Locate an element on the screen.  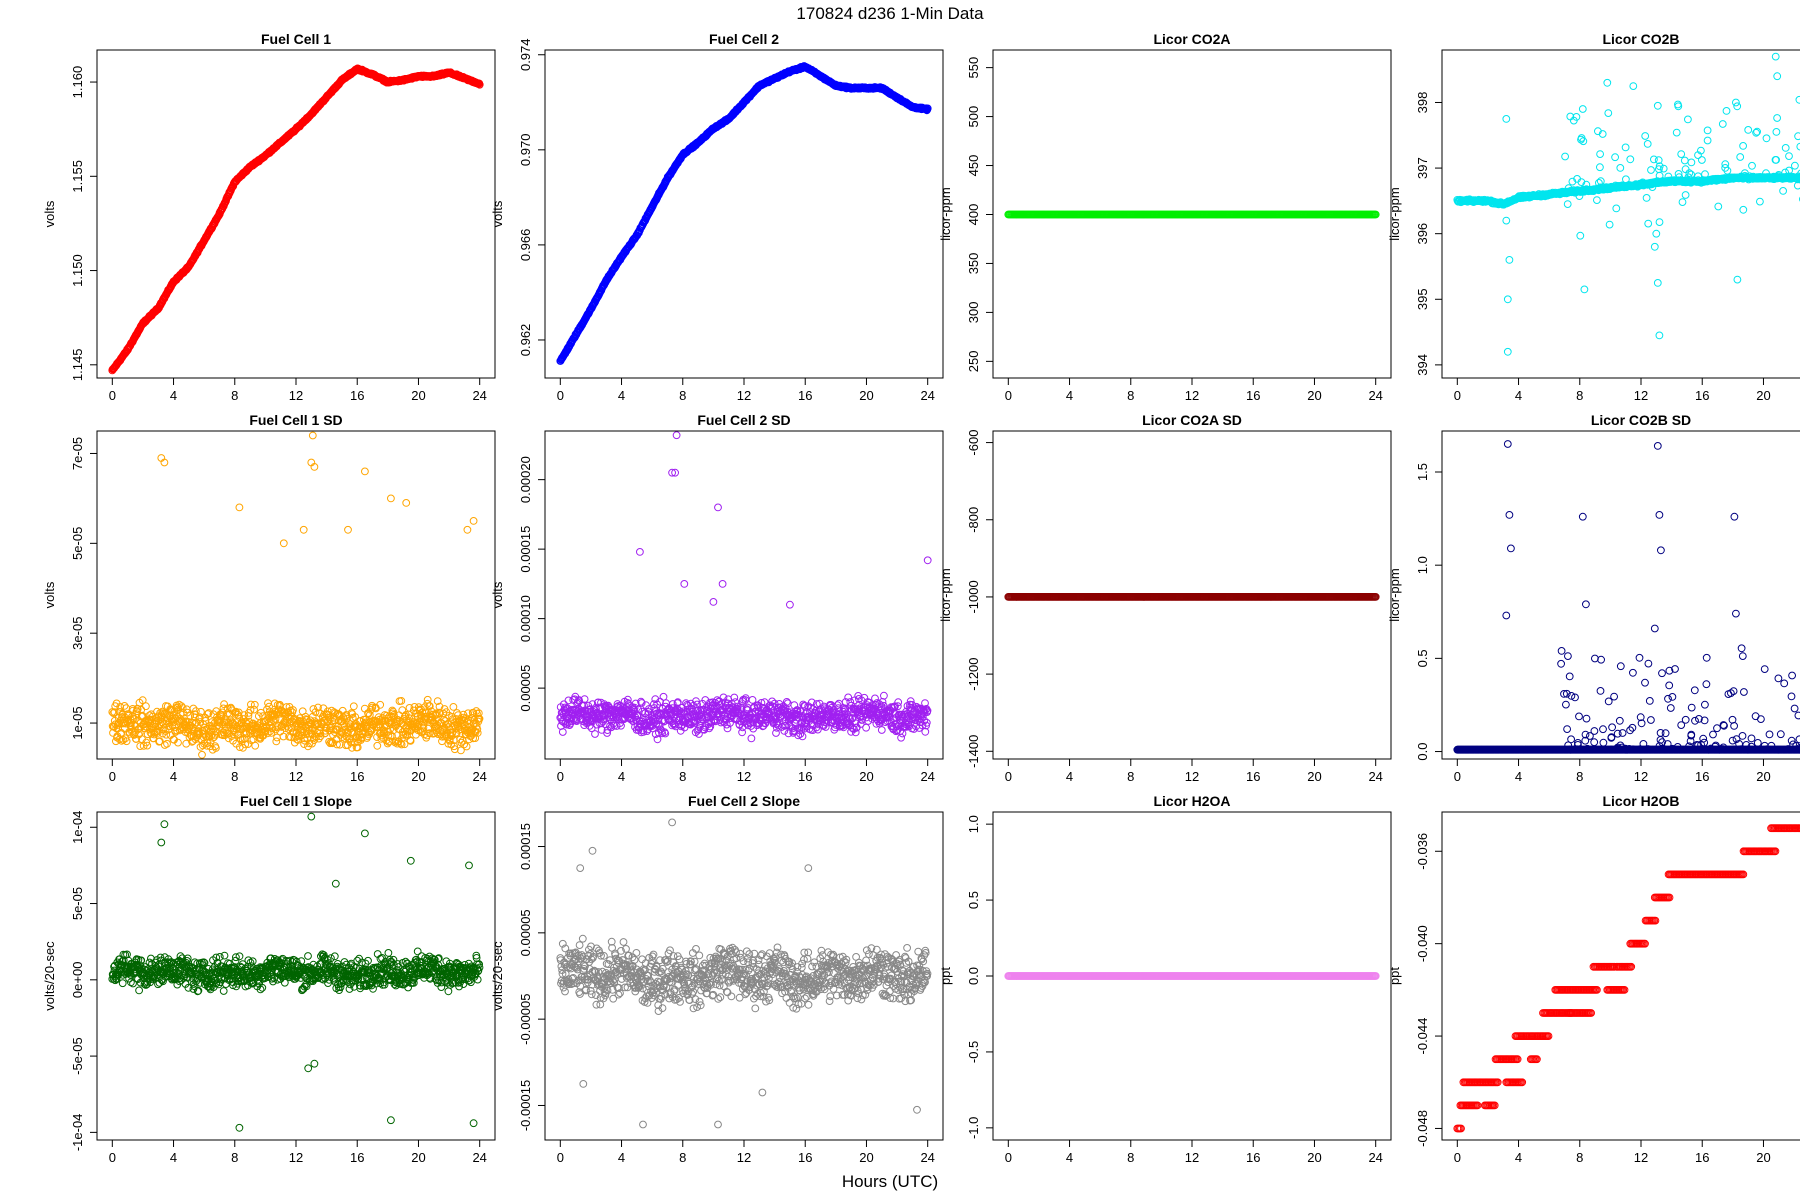
y-tick-label: 250 is located at coordinates (973, 362).